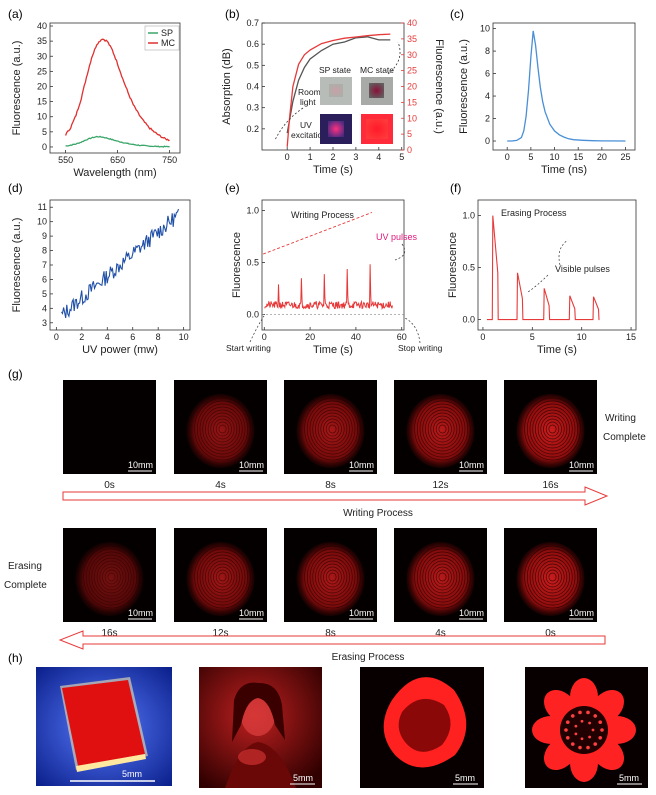 Image resolution: width=656 pixels, height=795 pixels. What do you see at coordinates (439, 86) in the screenshot?
I see `y2-axis-label: Fluorescence (a.u.)` at bounding box center [439, 86].